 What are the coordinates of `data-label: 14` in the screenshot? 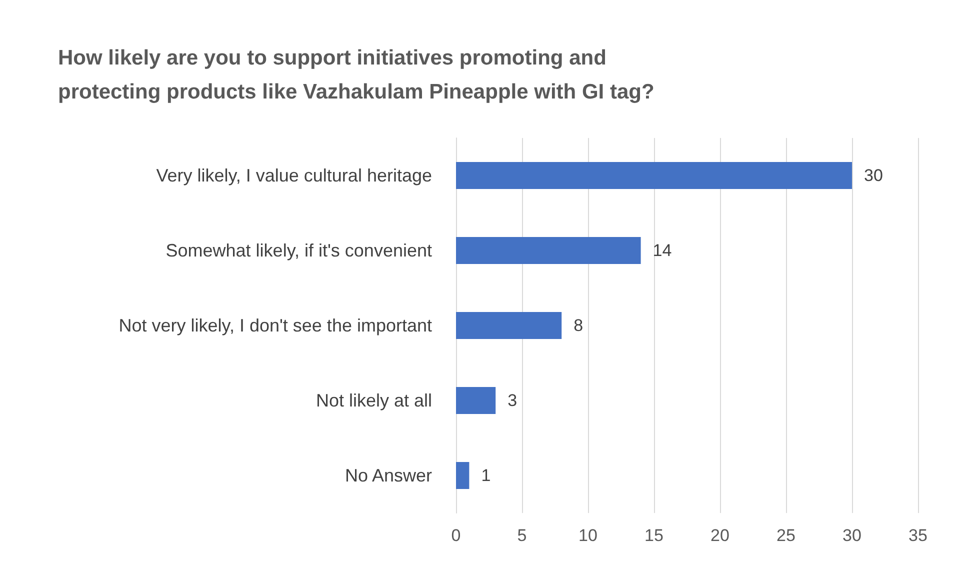 It's located at (662, 250).